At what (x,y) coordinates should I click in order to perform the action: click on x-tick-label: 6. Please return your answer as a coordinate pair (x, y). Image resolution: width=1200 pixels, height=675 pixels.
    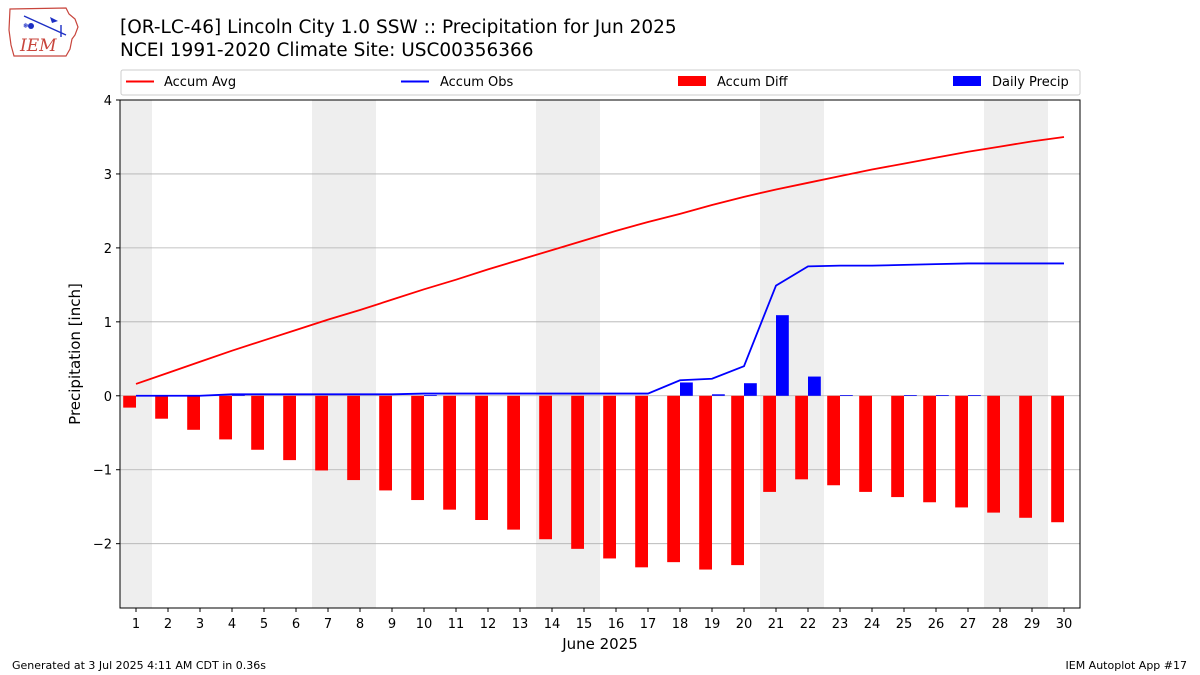
    Looking at the image, I should click on (296, 624).